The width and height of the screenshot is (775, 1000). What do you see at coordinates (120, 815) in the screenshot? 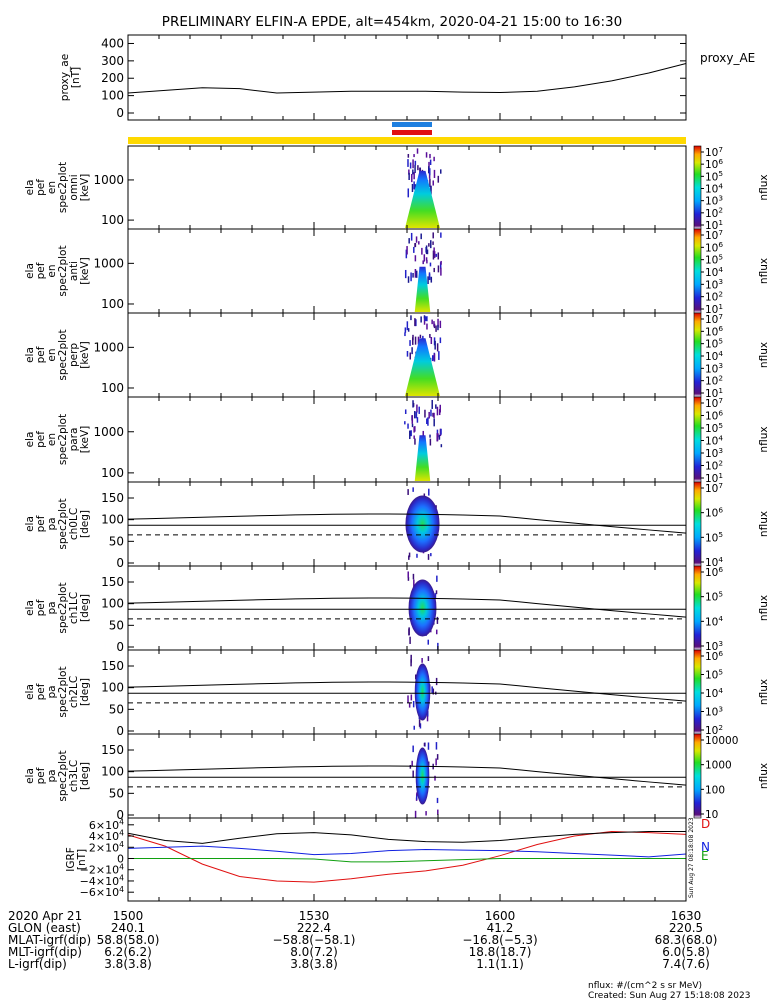
I see `ytick-label: 0` at bounding box center [120, 815].